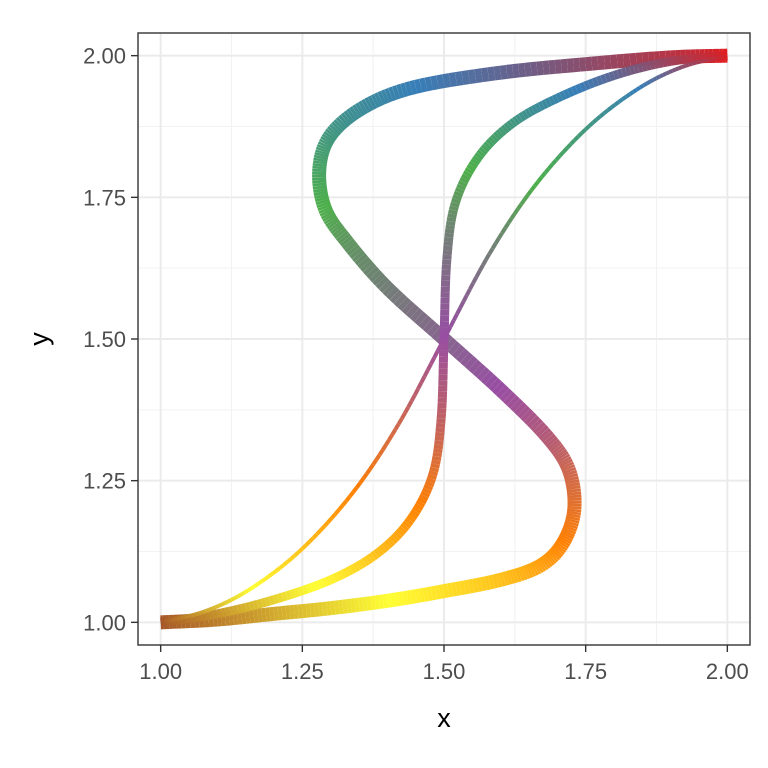 The height and width of the screenshot is (768, 768). What do you see at coordinates (104, 197) in the screenshot?
I see `y-tick-label: 1.75` at bounding box center [104, 197].